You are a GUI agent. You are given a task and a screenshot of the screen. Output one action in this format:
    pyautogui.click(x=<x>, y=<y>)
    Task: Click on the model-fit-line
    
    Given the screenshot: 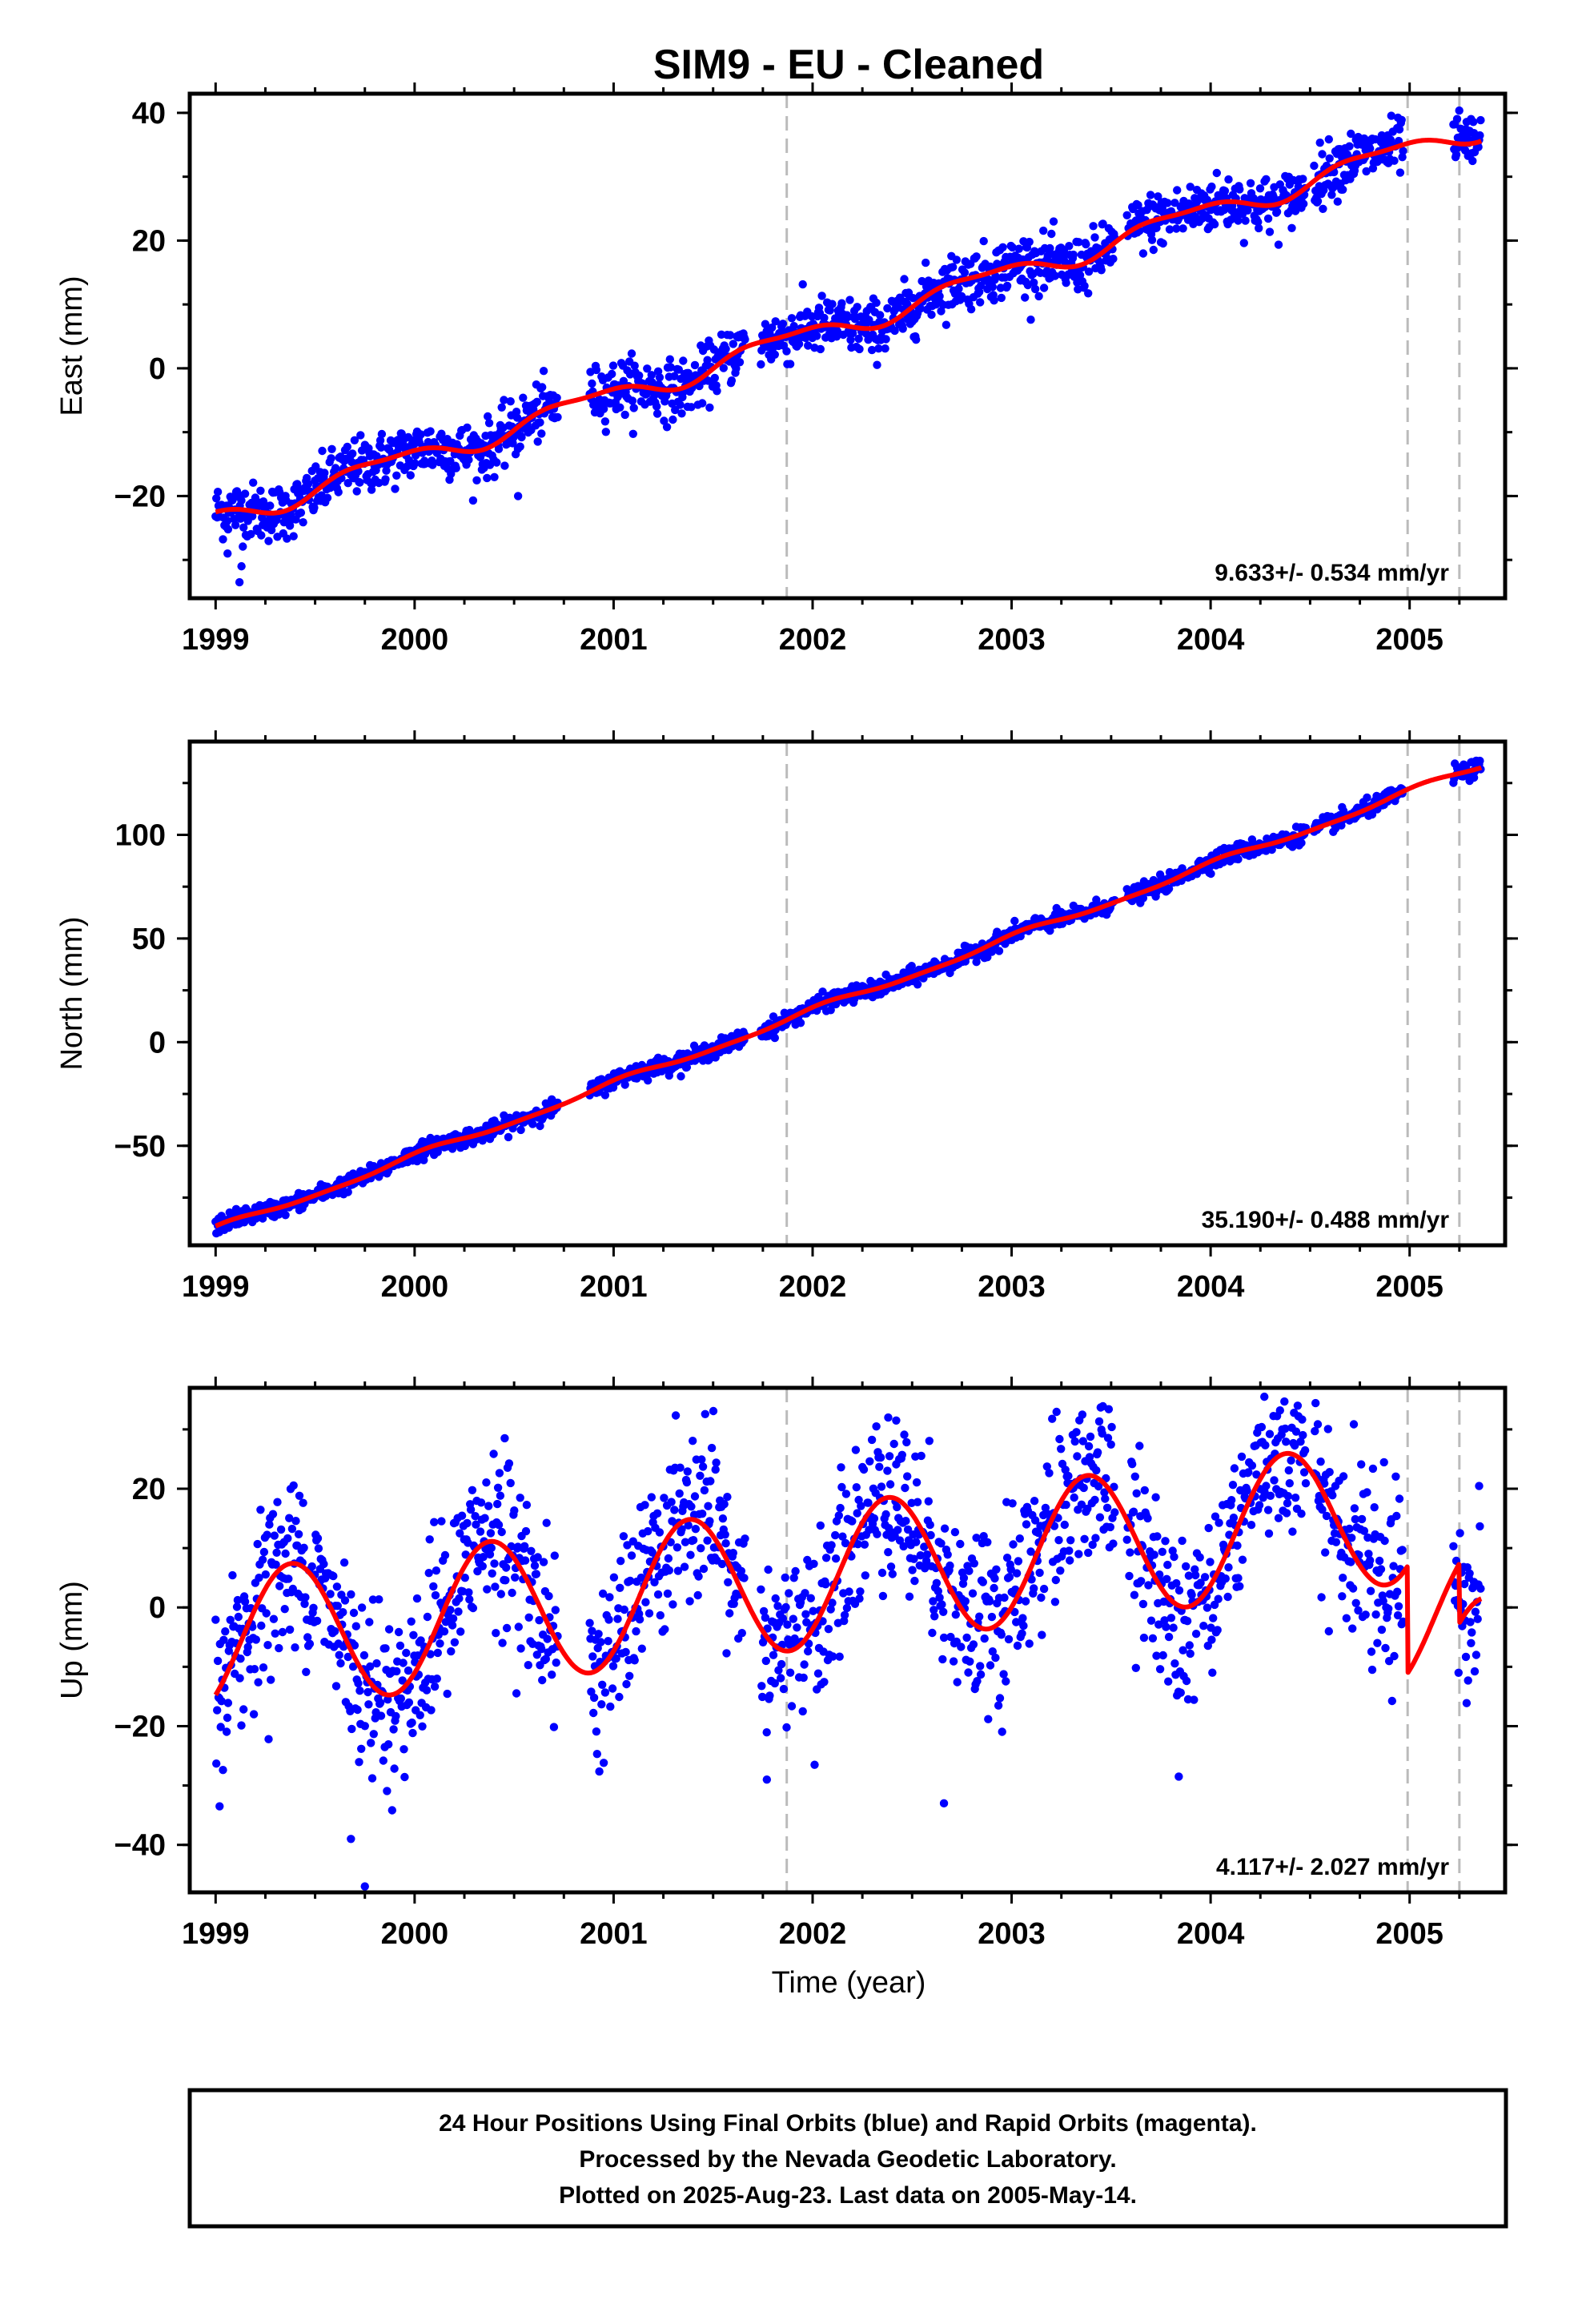 What is the action you would take?
    pyautogui.click(x=849, y=327)
    